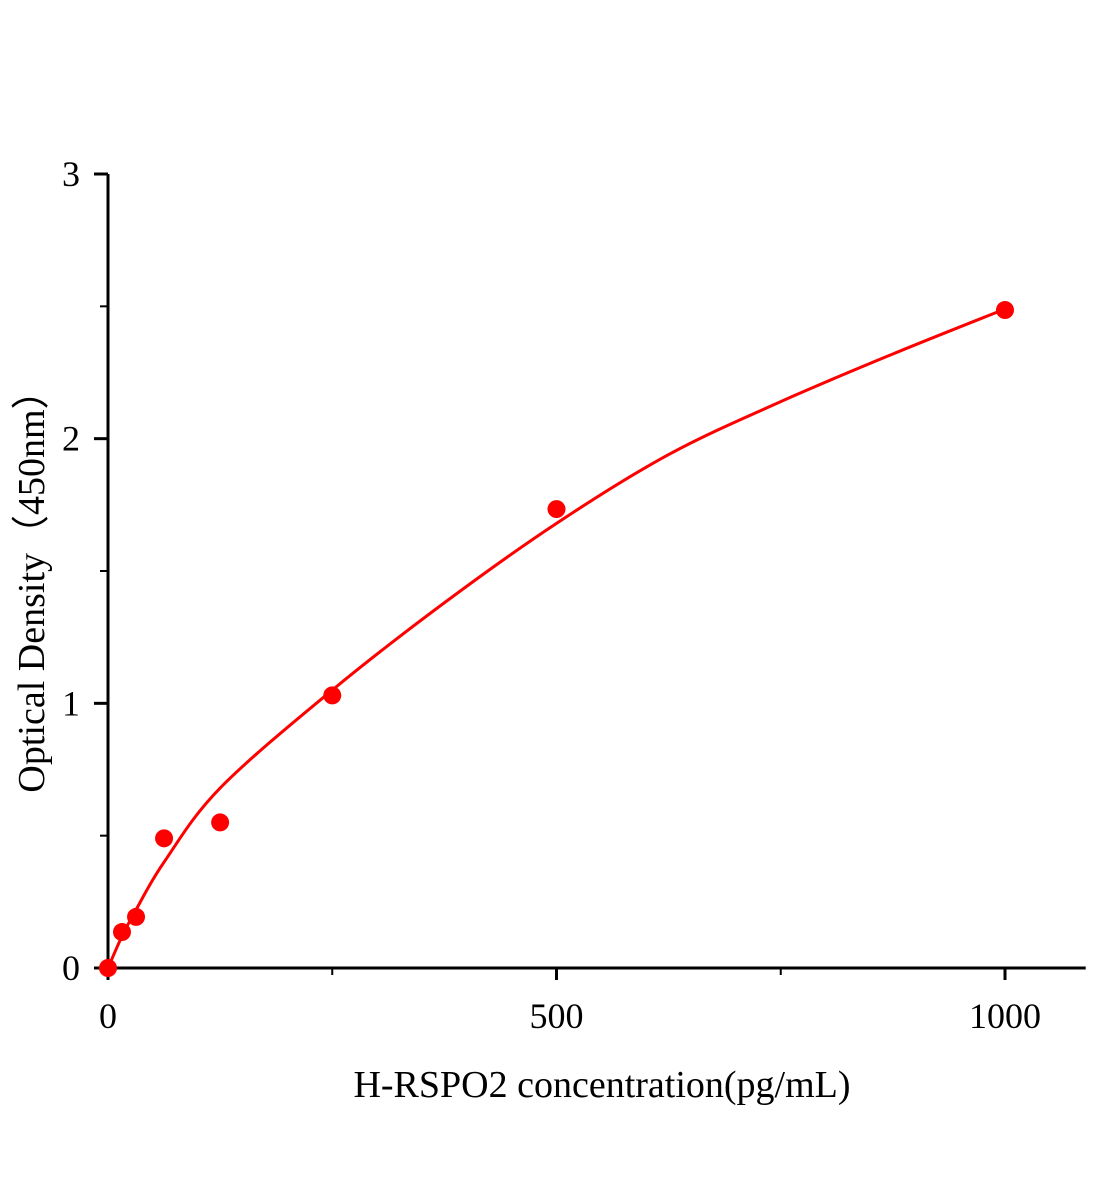 The width and height of the screenshot is (1104, 1200). Describe the element at coordinates (1005, 1016) in the screenshot. I see `x-tick-label: 1000` at that location.